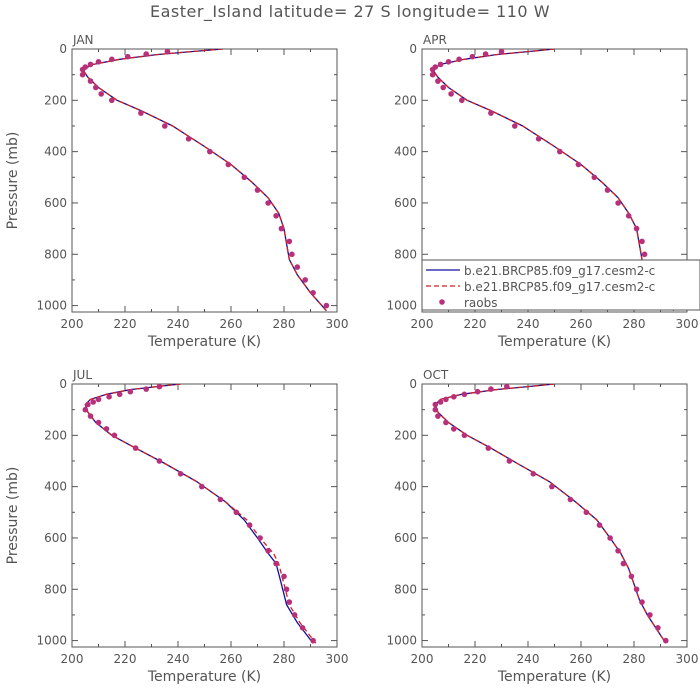  What do you see at coordinates (51, 306) in the screenshot?
I see `y-tick-label: 1000` at bounding box center [51, 306].